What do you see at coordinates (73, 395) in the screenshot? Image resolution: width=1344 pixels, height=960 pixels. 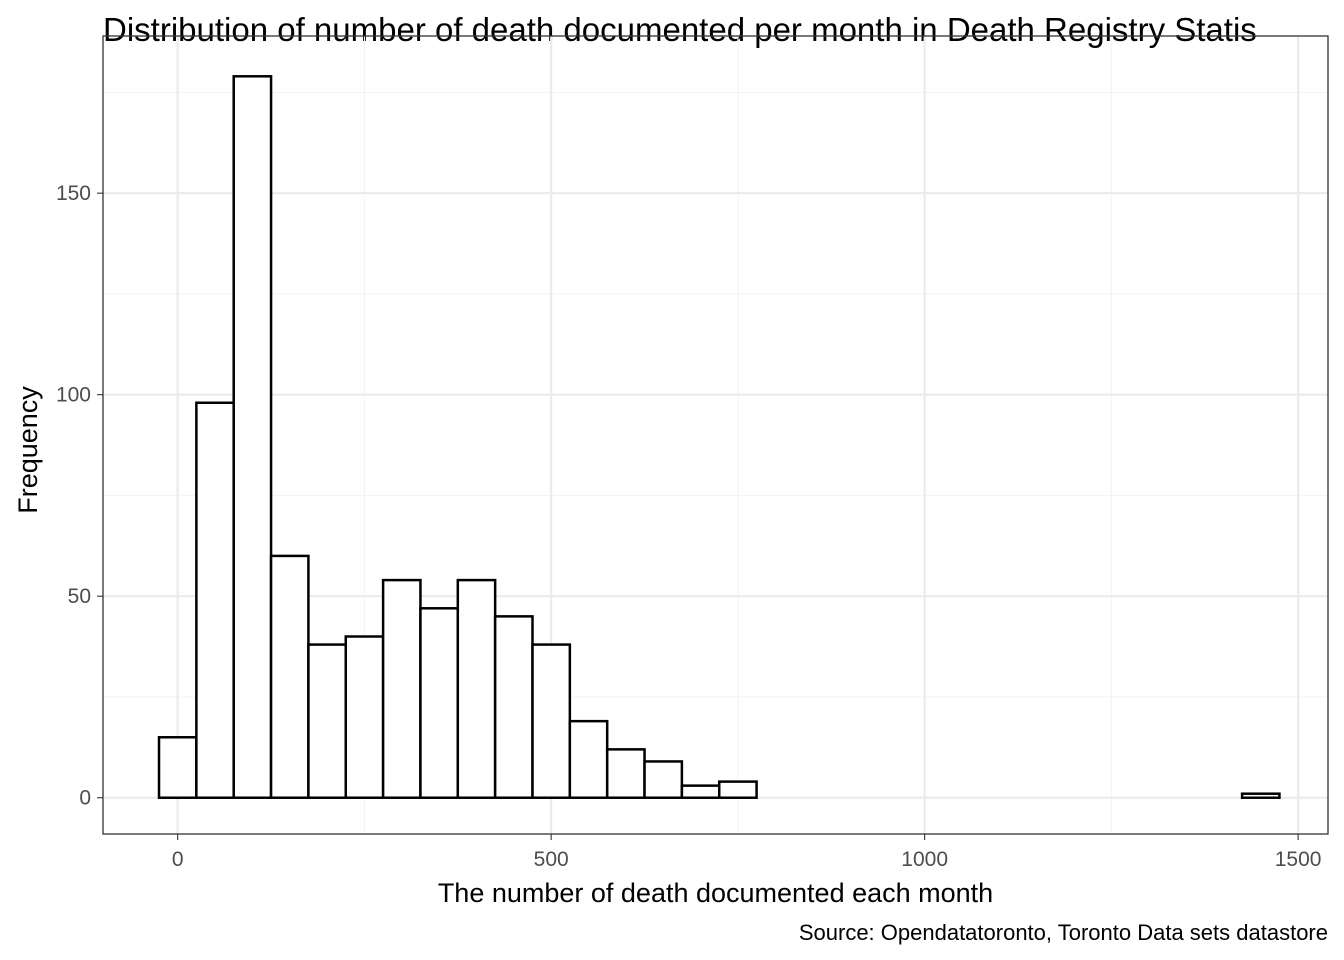 I see `y-tick-label: 100` at bounding box center [73, 395].